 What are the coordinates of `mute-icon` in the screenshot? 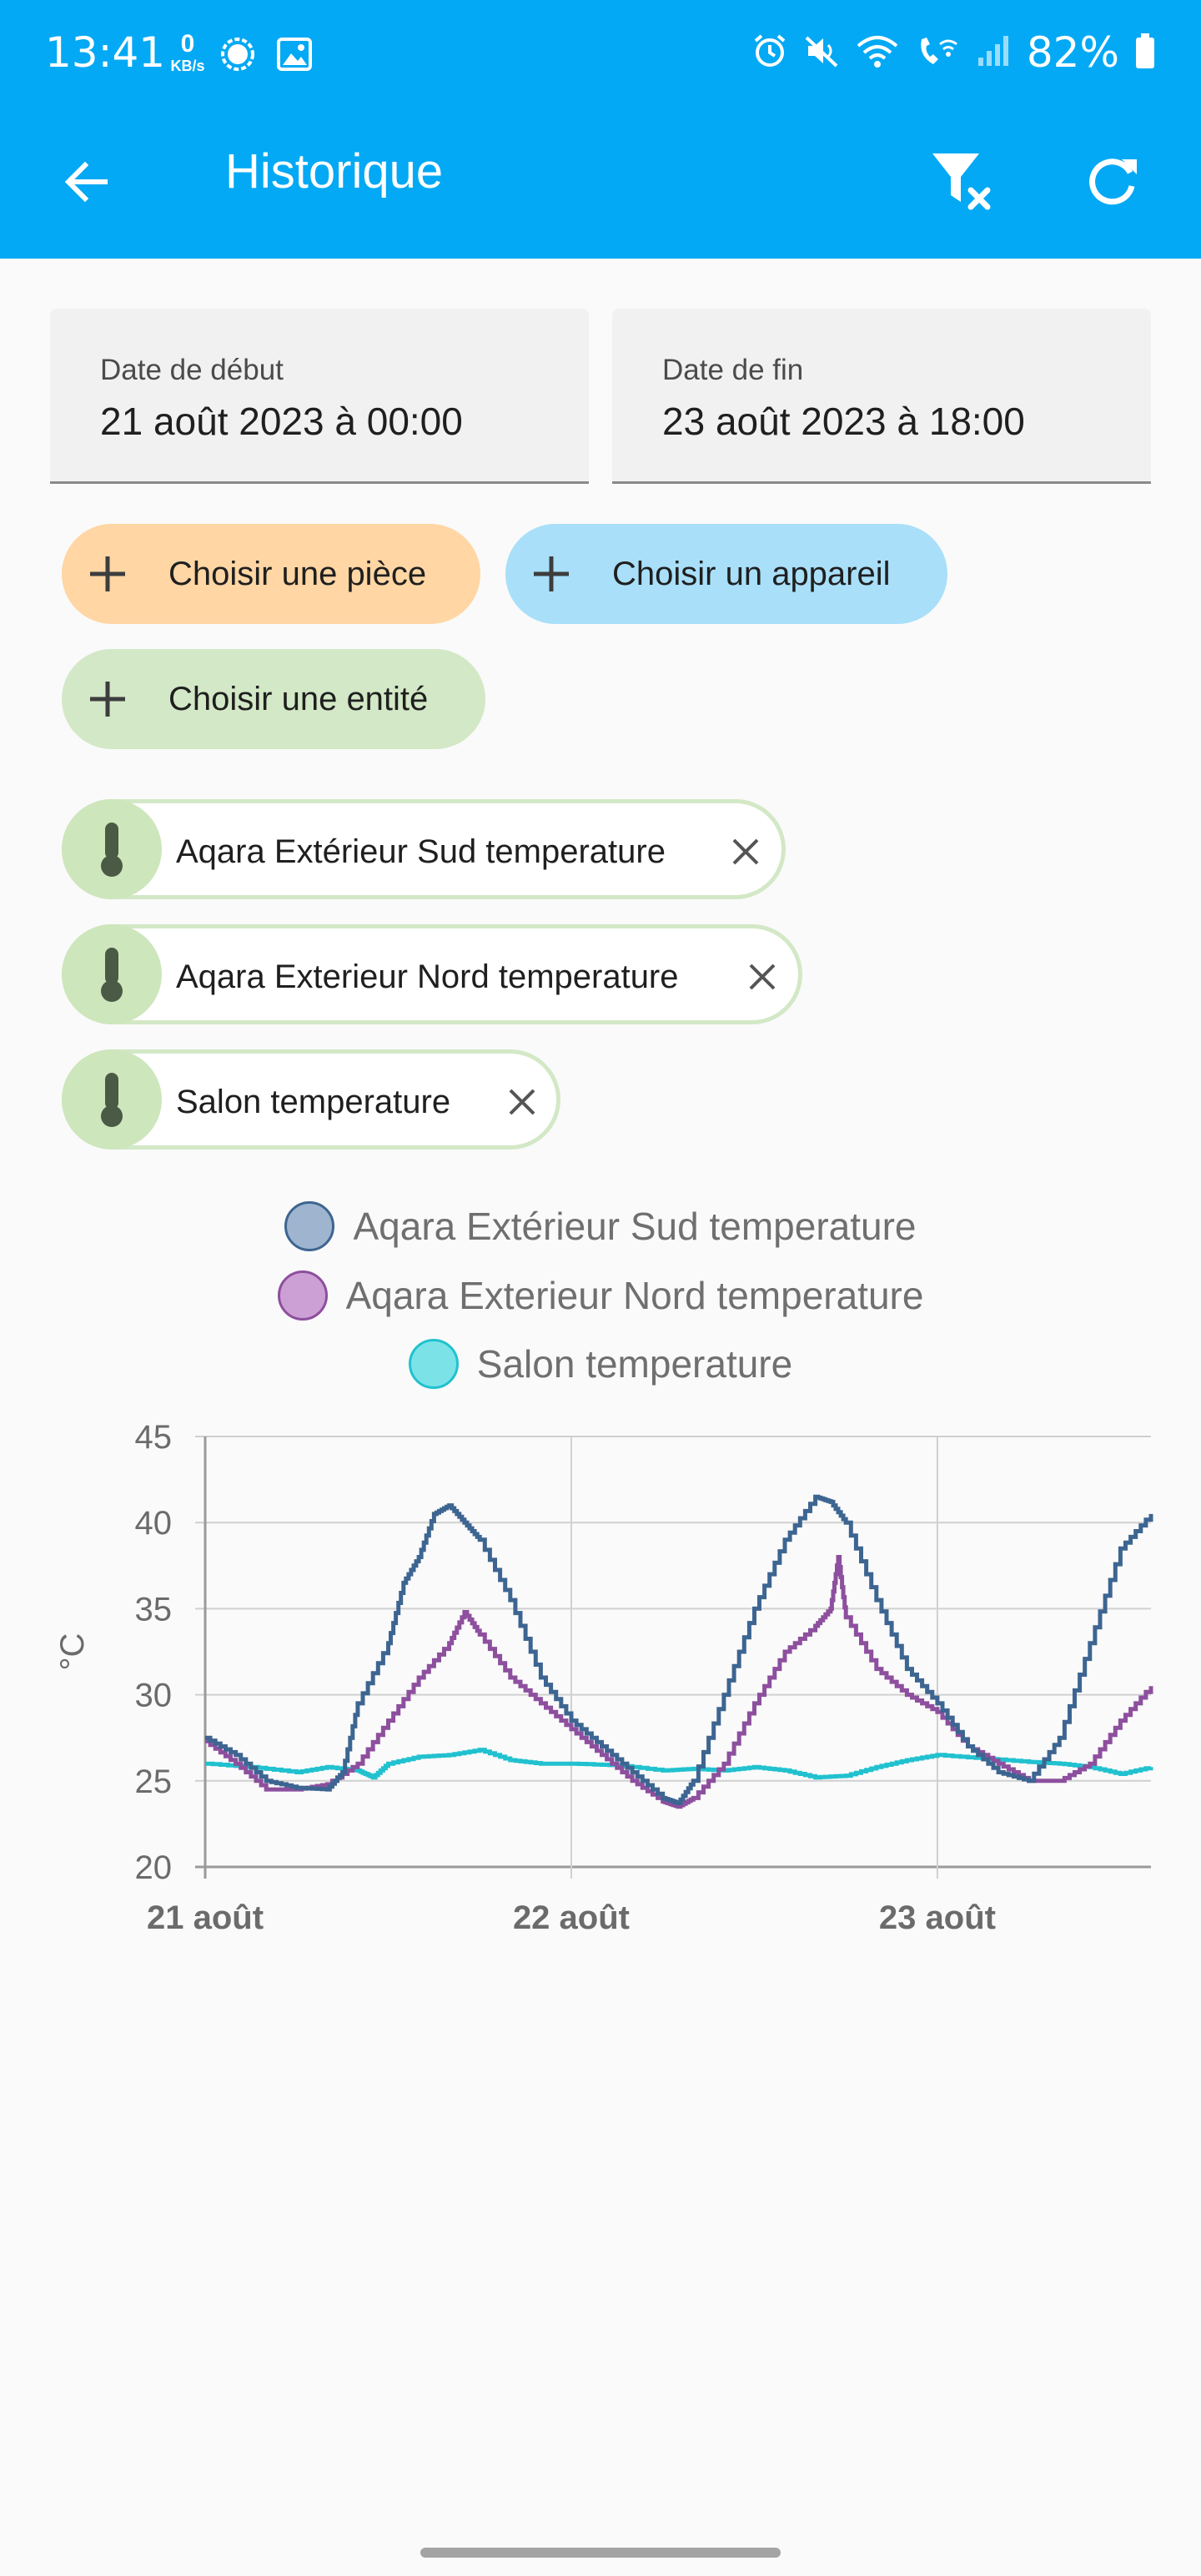 It's located at (822, 53).